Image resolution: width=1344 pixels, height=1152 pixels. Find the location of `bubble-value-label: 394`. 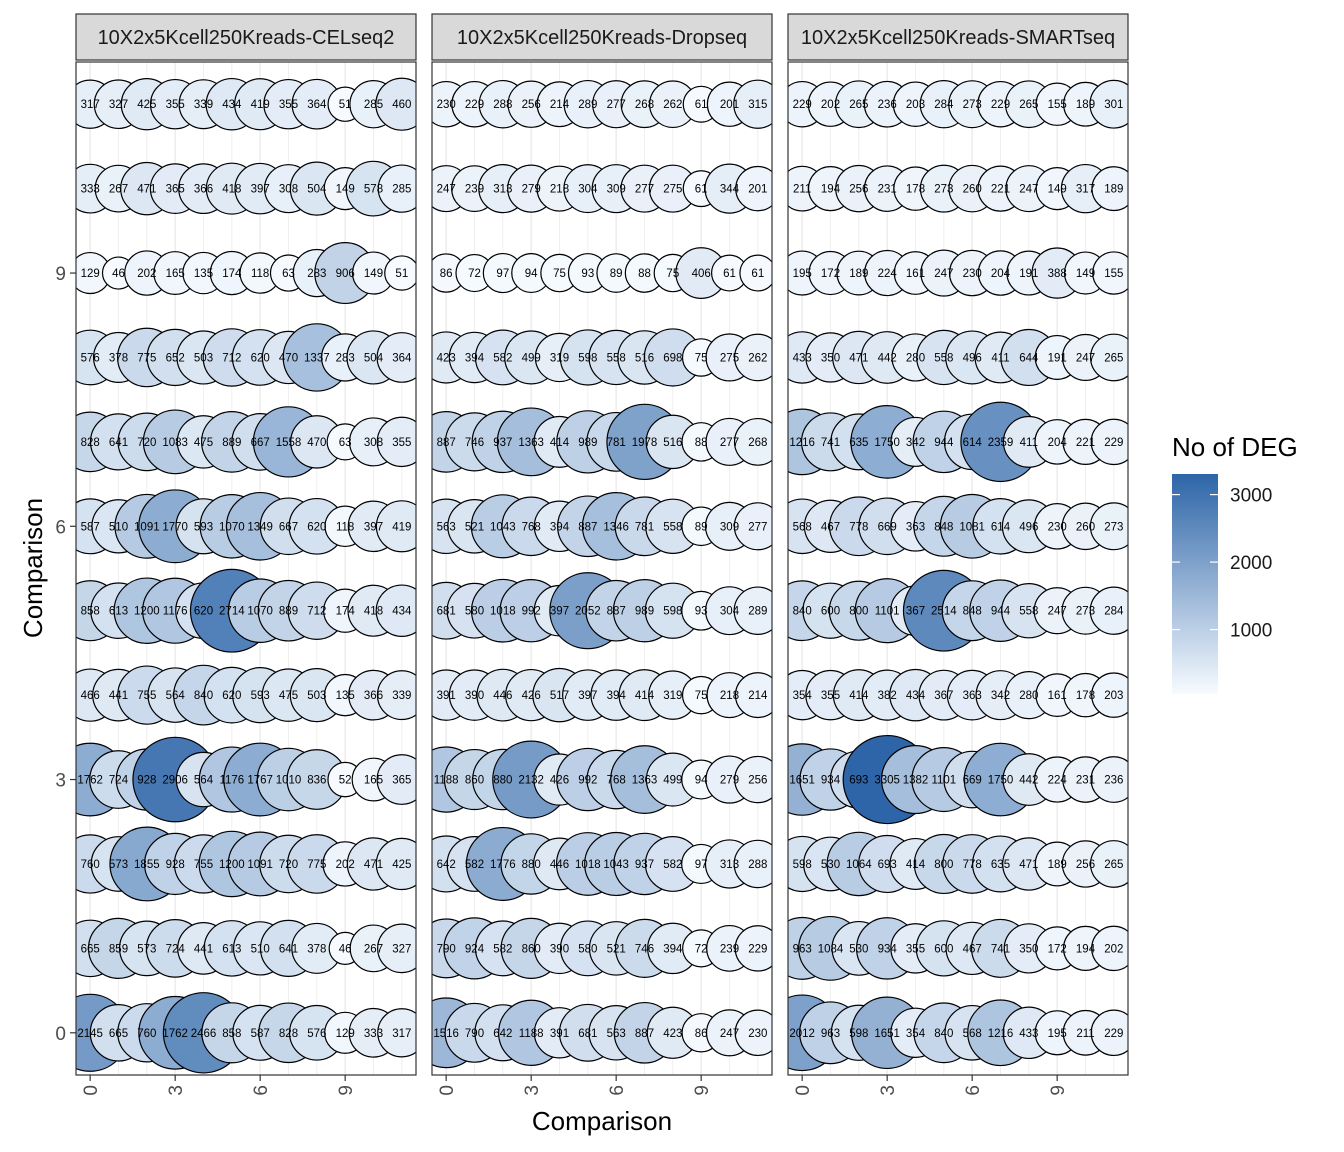

bubble-value-label: 394 is located at coordinates (560, 527).